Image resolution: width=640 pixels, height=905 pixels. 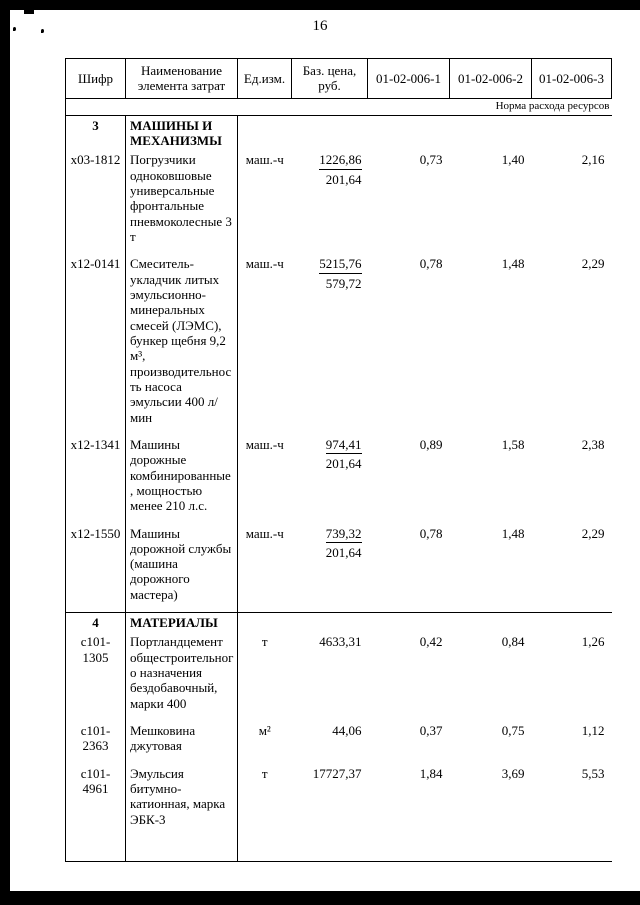 I want to click on cell-code: 3, so click(x=95, y=133).